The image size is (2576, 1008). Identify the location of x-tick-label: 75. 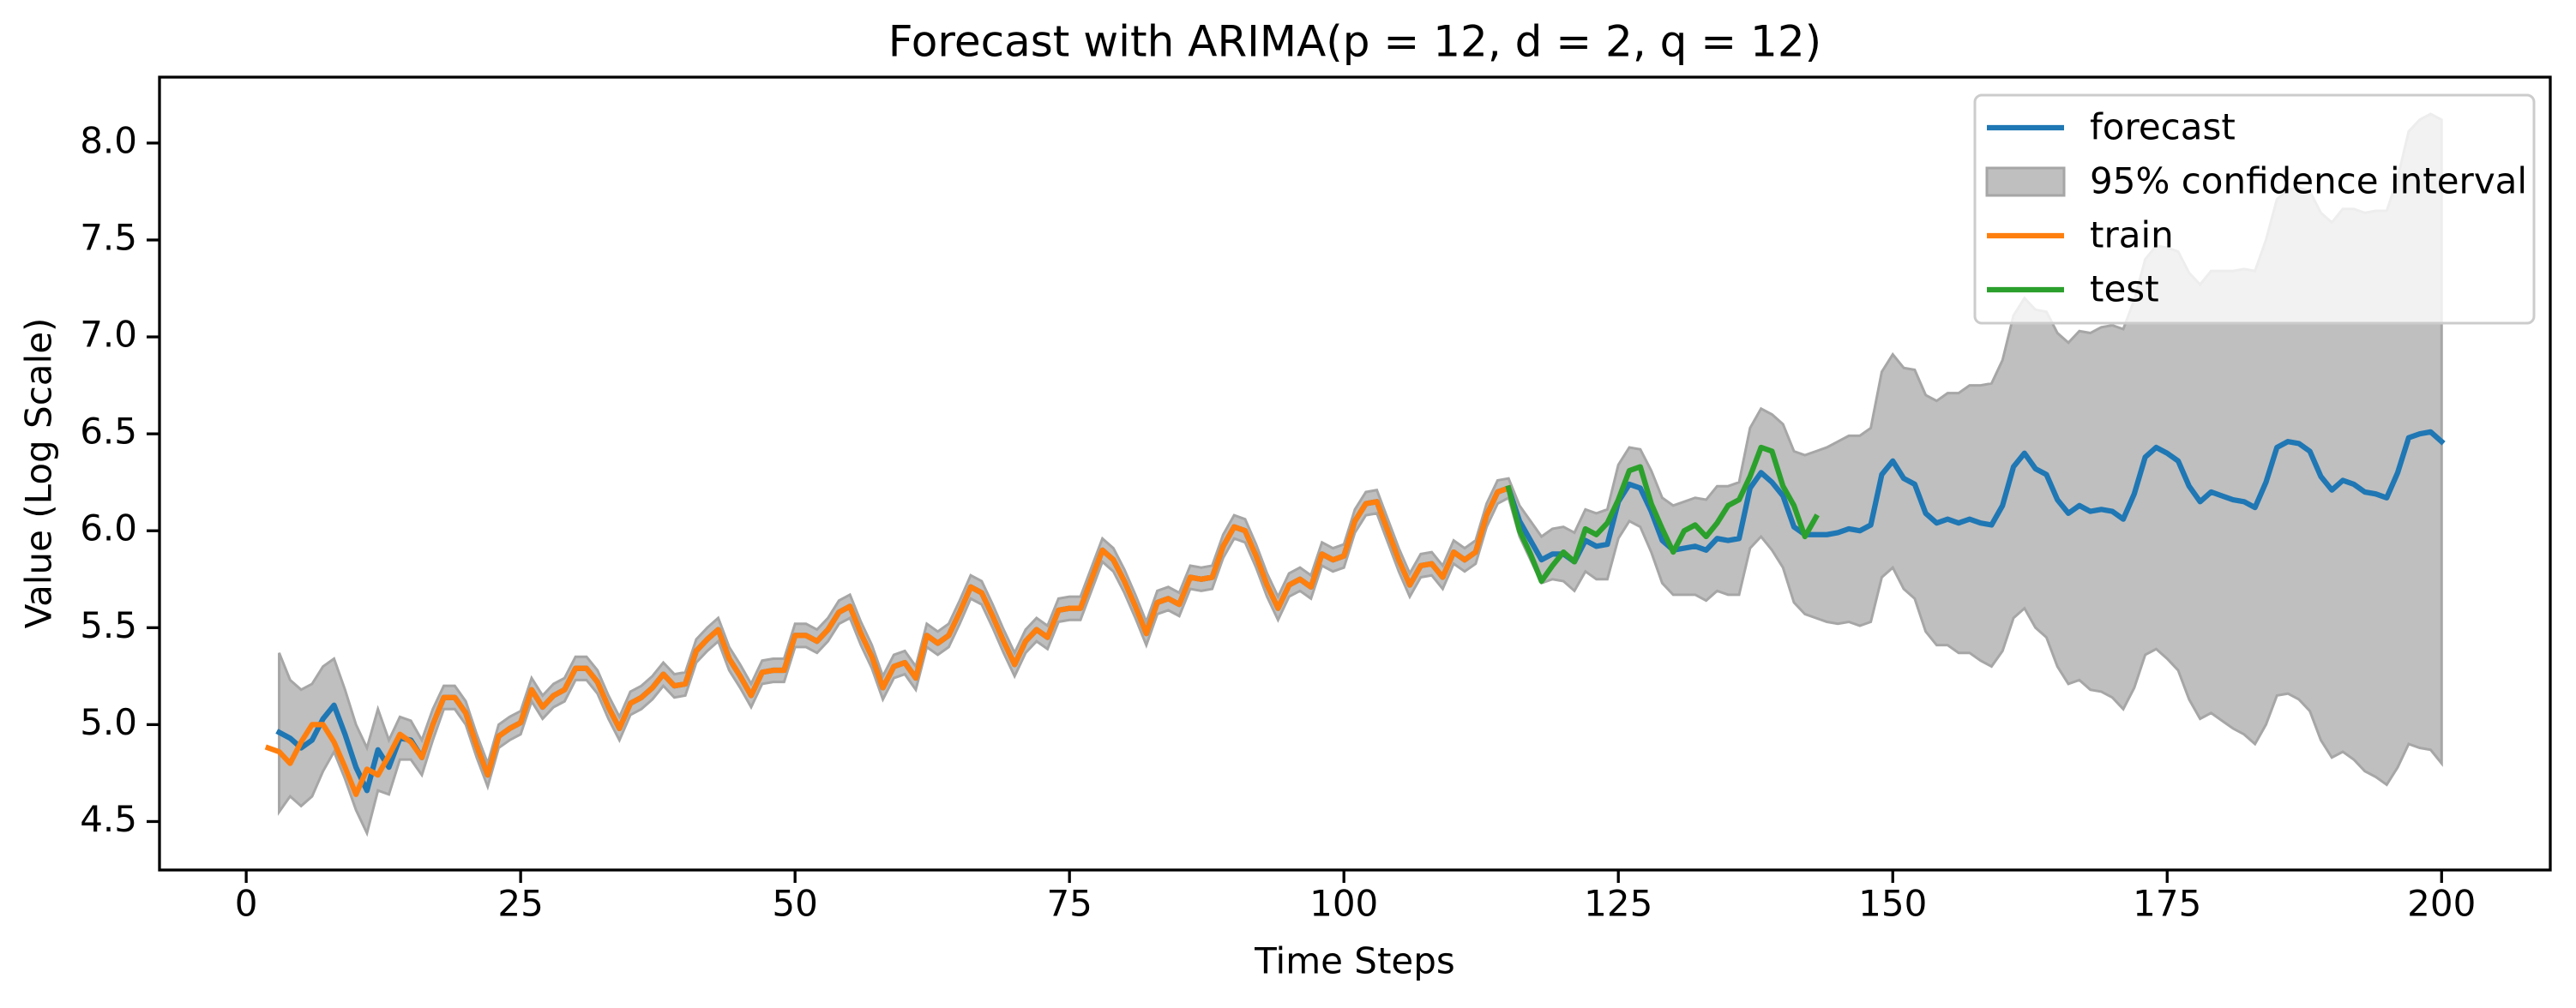
(1069, 904).